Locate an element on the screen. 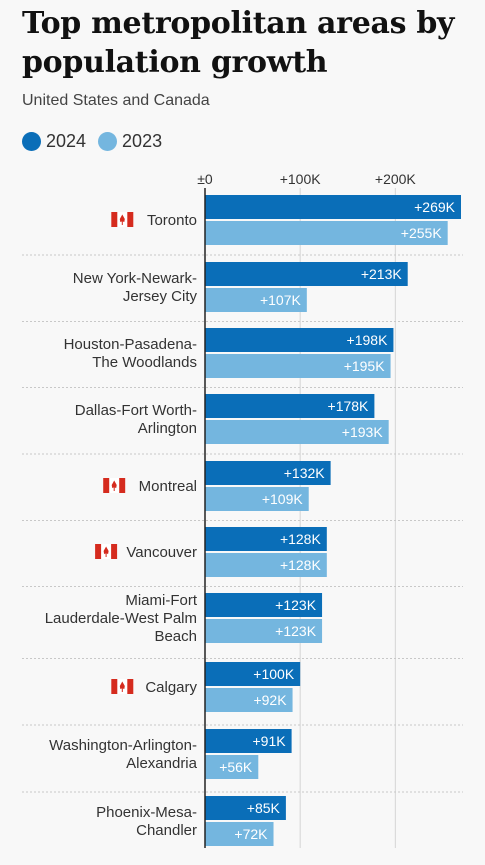  legend-swatch-2024 is located at coordinates (31, 141).